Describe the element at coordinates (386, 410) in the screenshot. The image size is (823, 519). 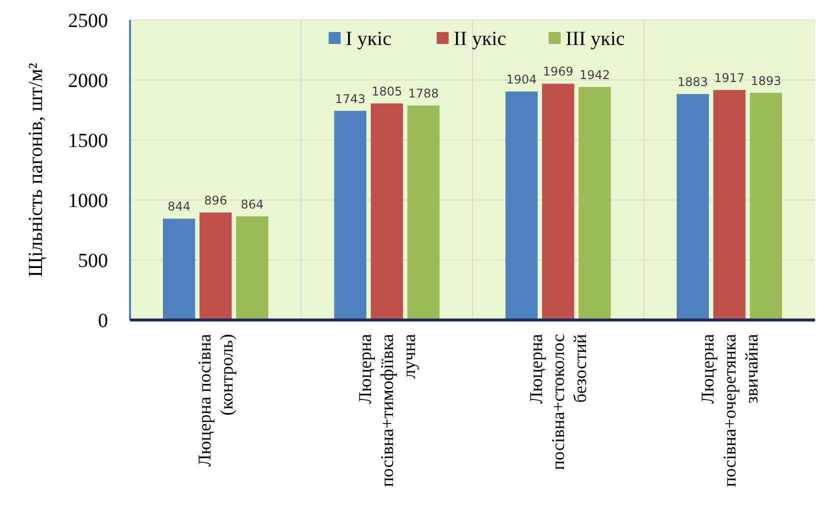
I see `x-tick-label: Люцерна посівна+тимофіївка лучна` at that location.